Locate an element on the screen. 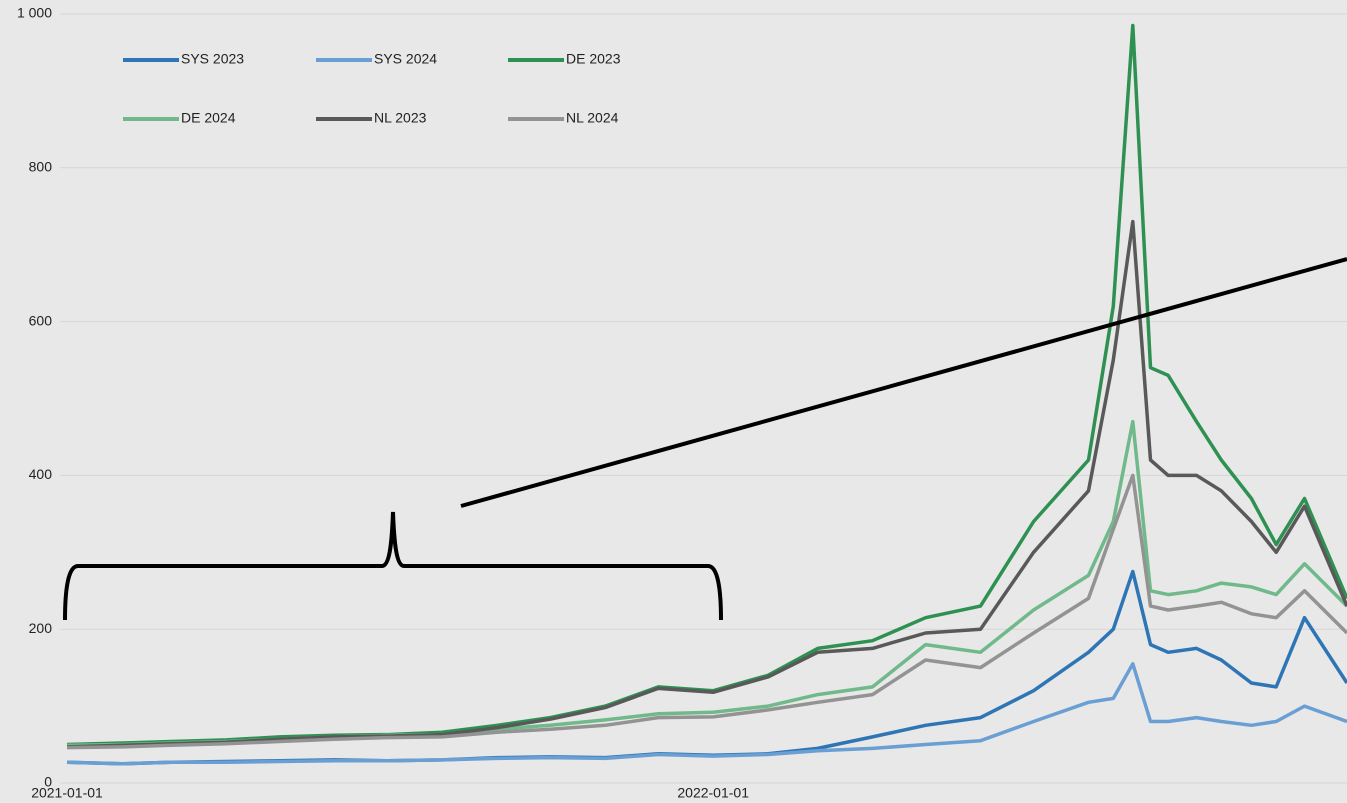  brace-annotation is located at coordinates (393, 566).